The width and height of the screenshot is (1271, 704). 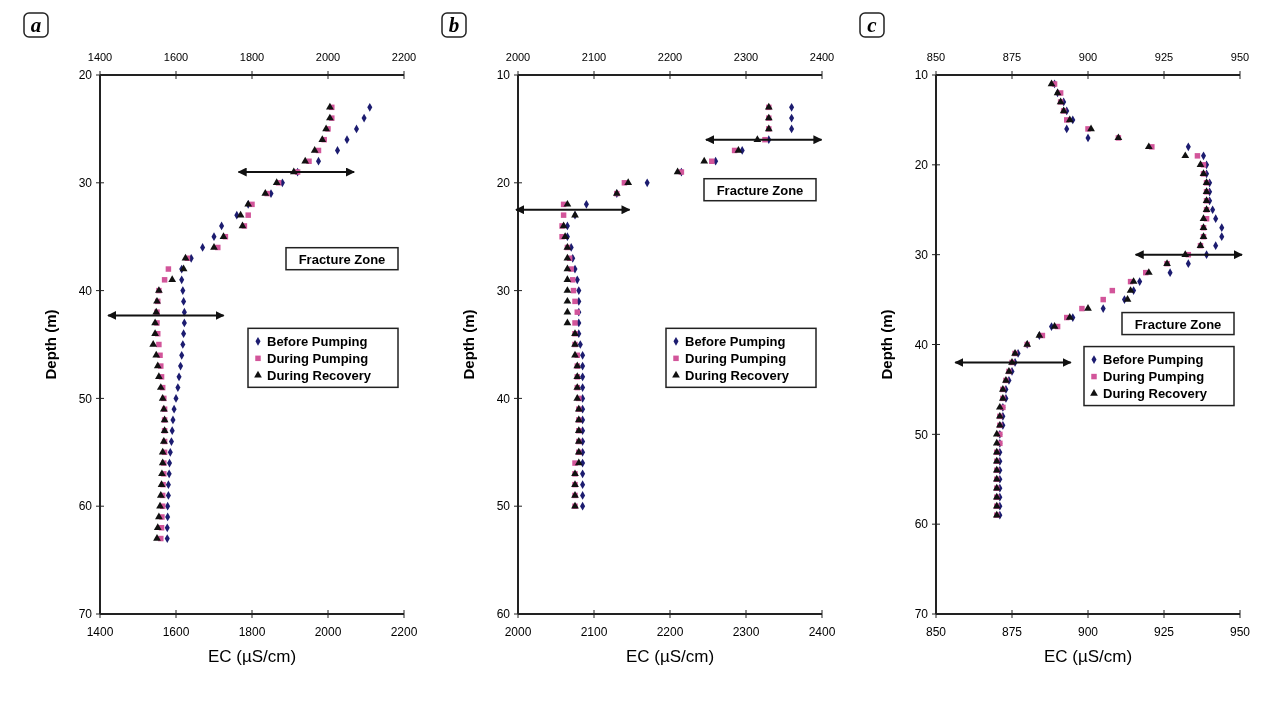 What do you see at coordinates (1240, 632) in the screenshot?
I see `x-tick-label: 950` at bounding box center [1240, 632].